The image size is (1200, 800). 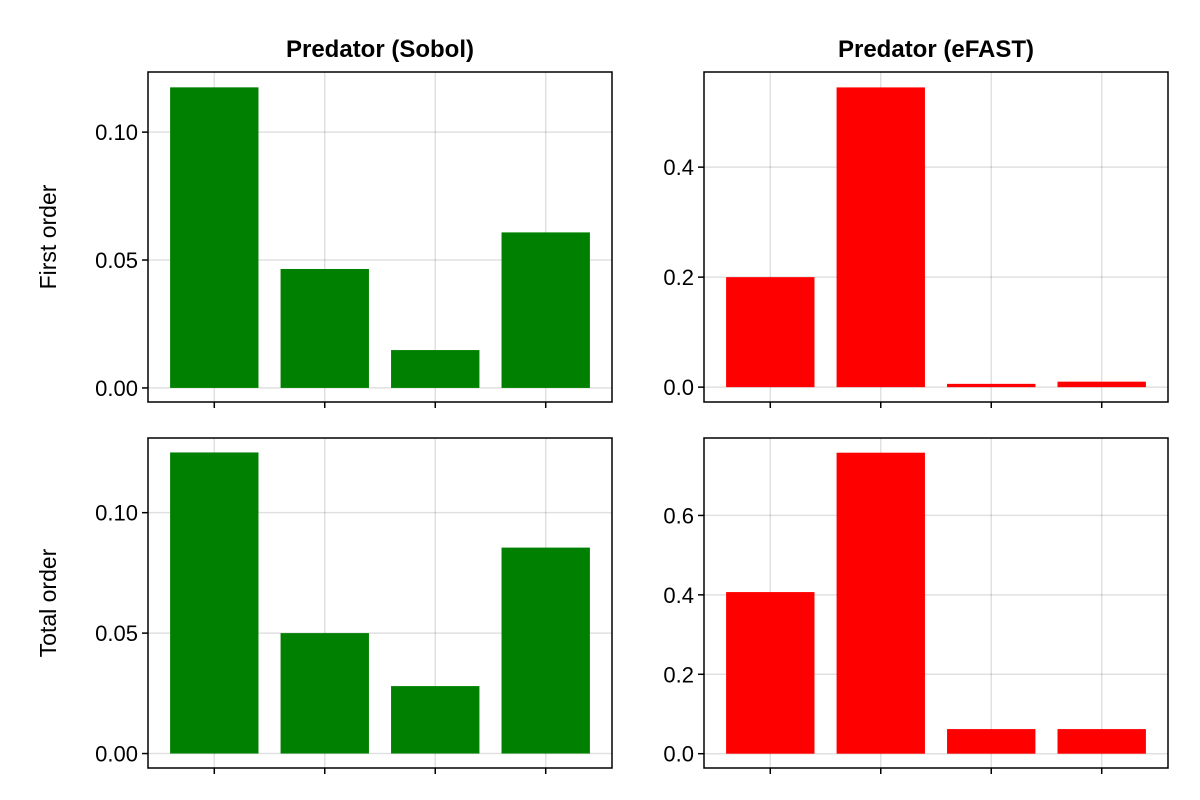 What do you see at coordinates (48, 236) in the screenshot?
I see `row-label-first-order: First order` at bounding box center [48, 236].